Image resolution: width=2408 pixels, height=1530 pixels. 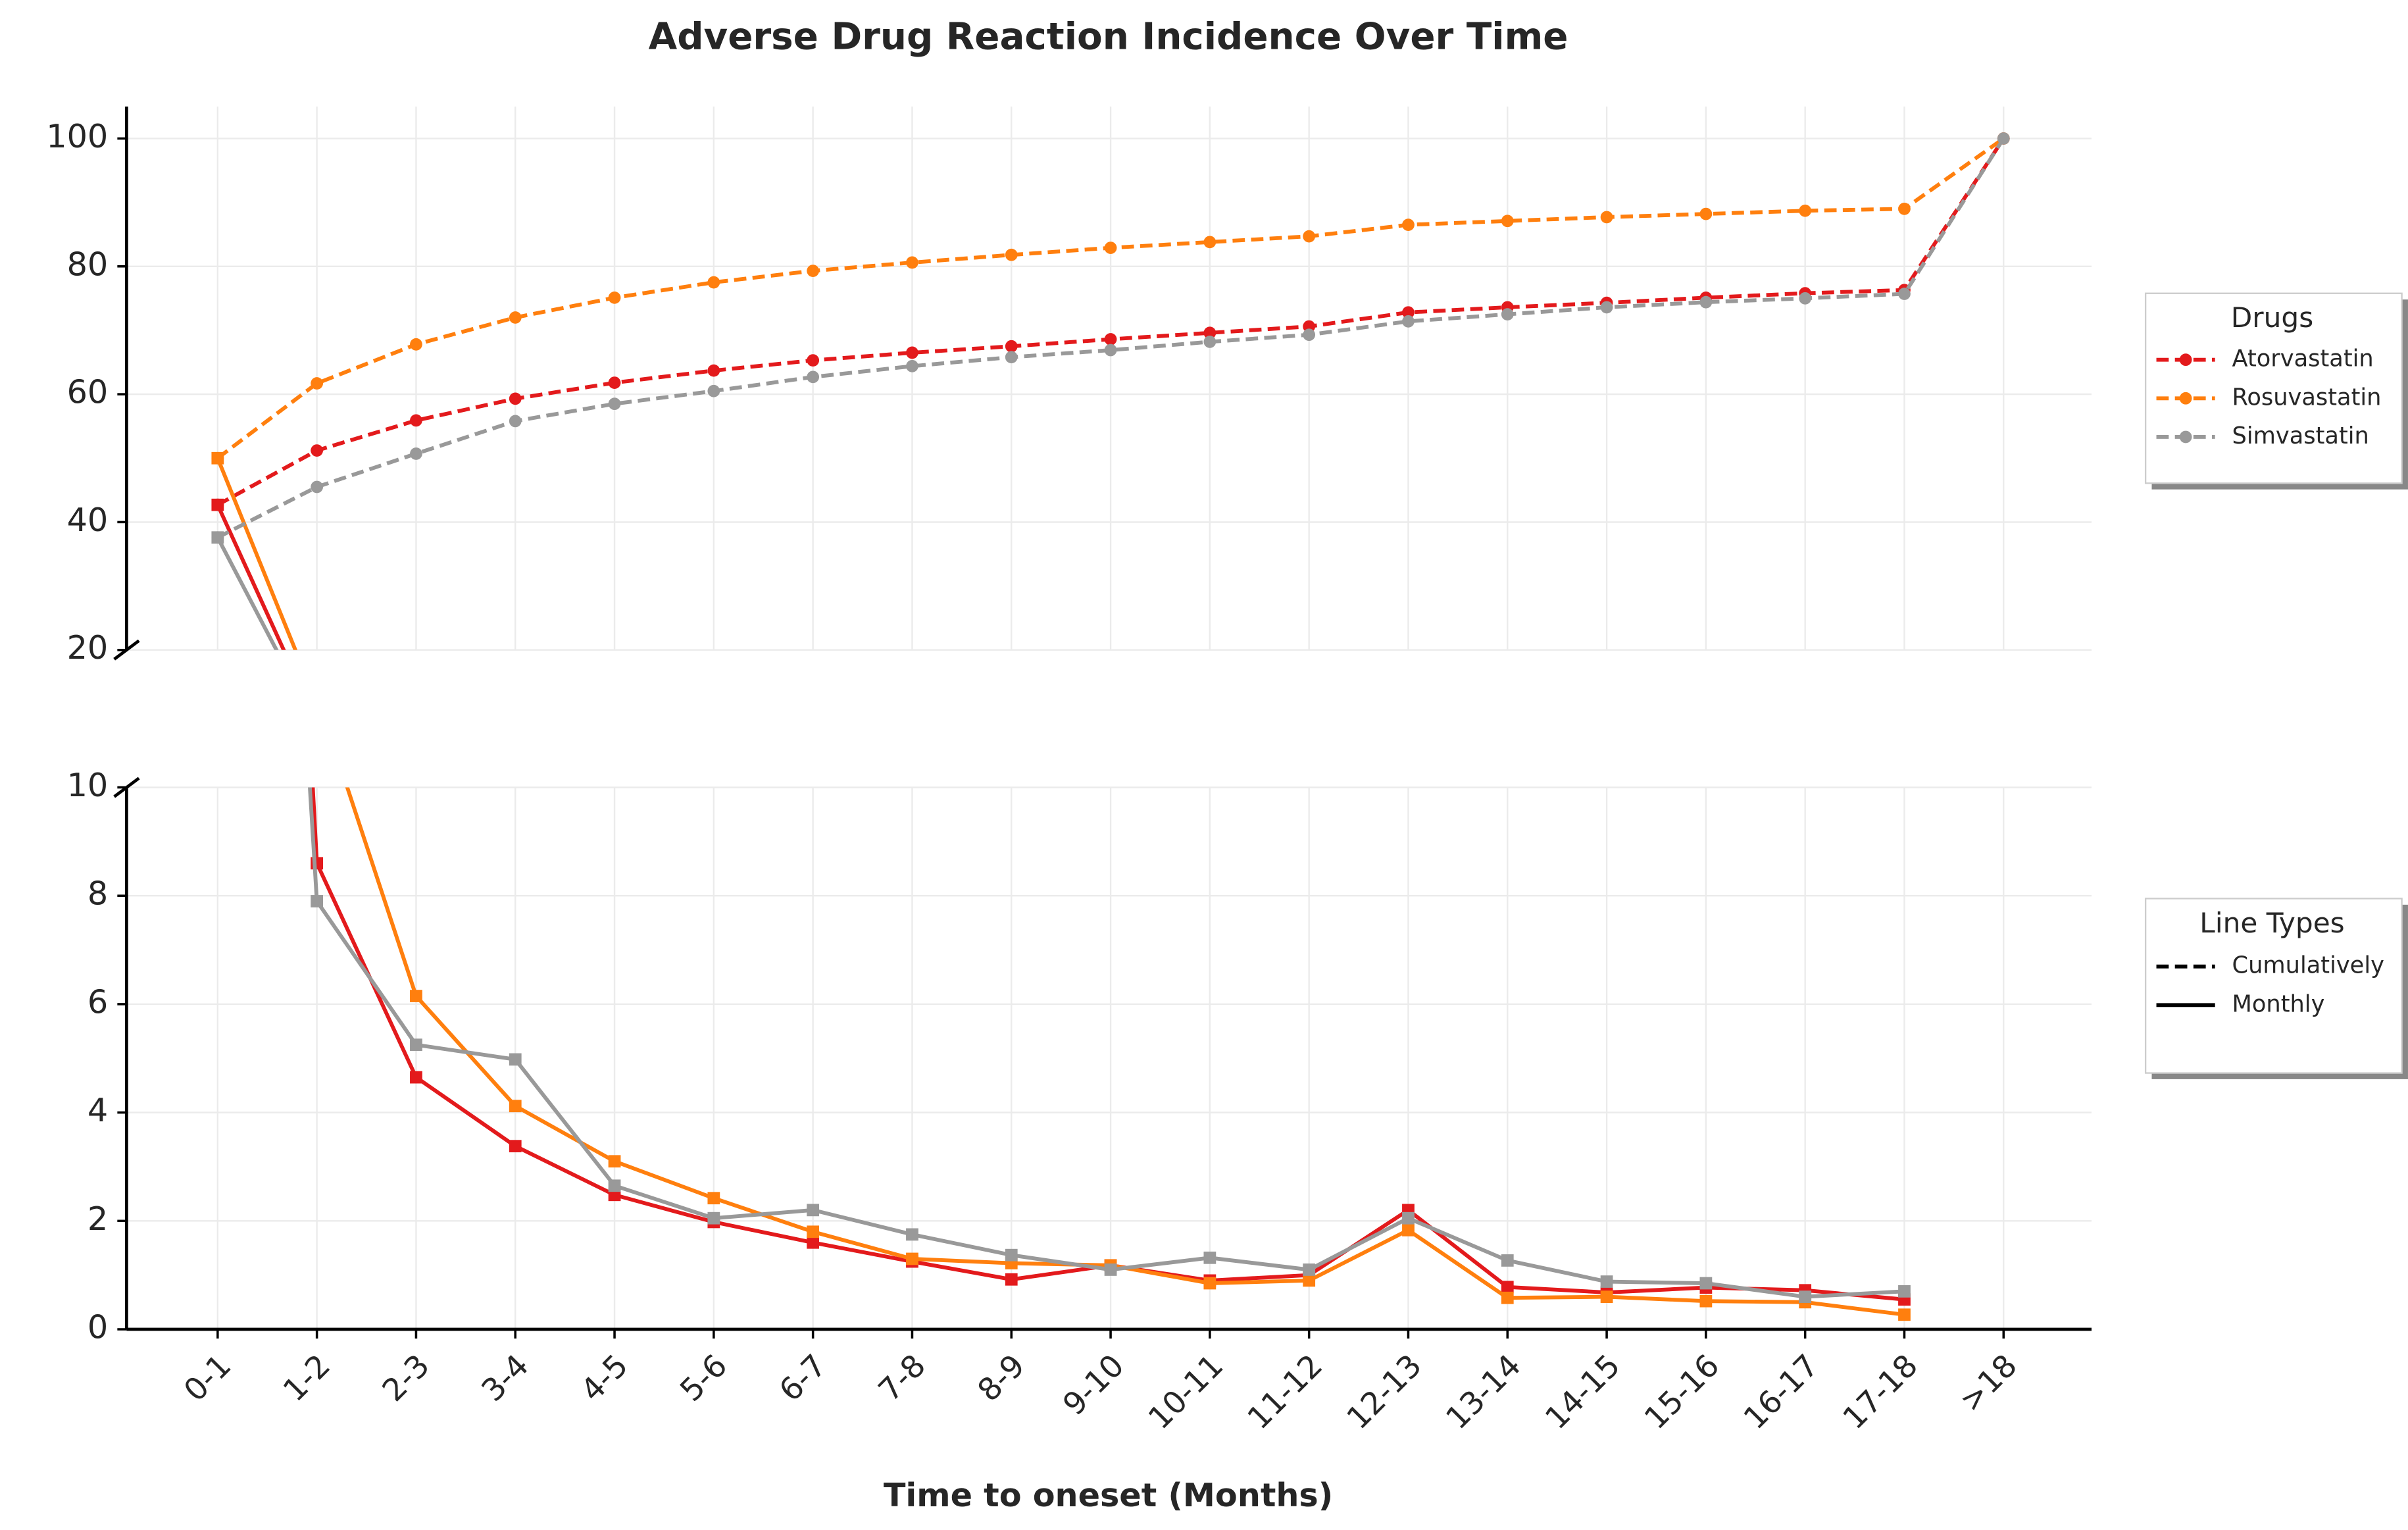 I want to click on y-tick-label: 0, so click(x=98, y=1327).